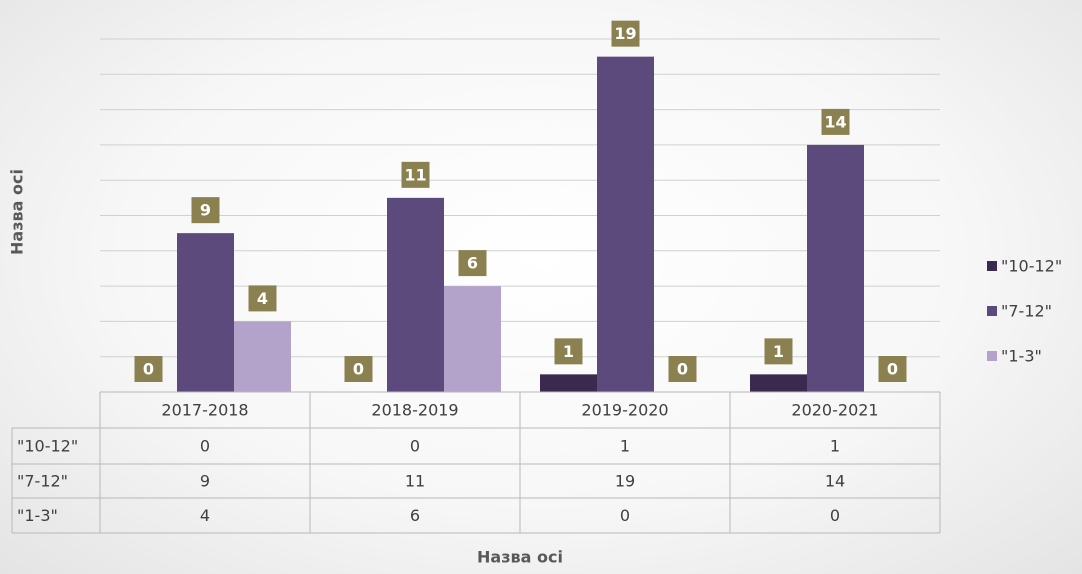 The height and width of the screenshot is (574, 1082). What do you see at coordinates (1031, 266) in the screenshot?
I see `legend-label: "10-12"` at bounding box center [1031, 266].